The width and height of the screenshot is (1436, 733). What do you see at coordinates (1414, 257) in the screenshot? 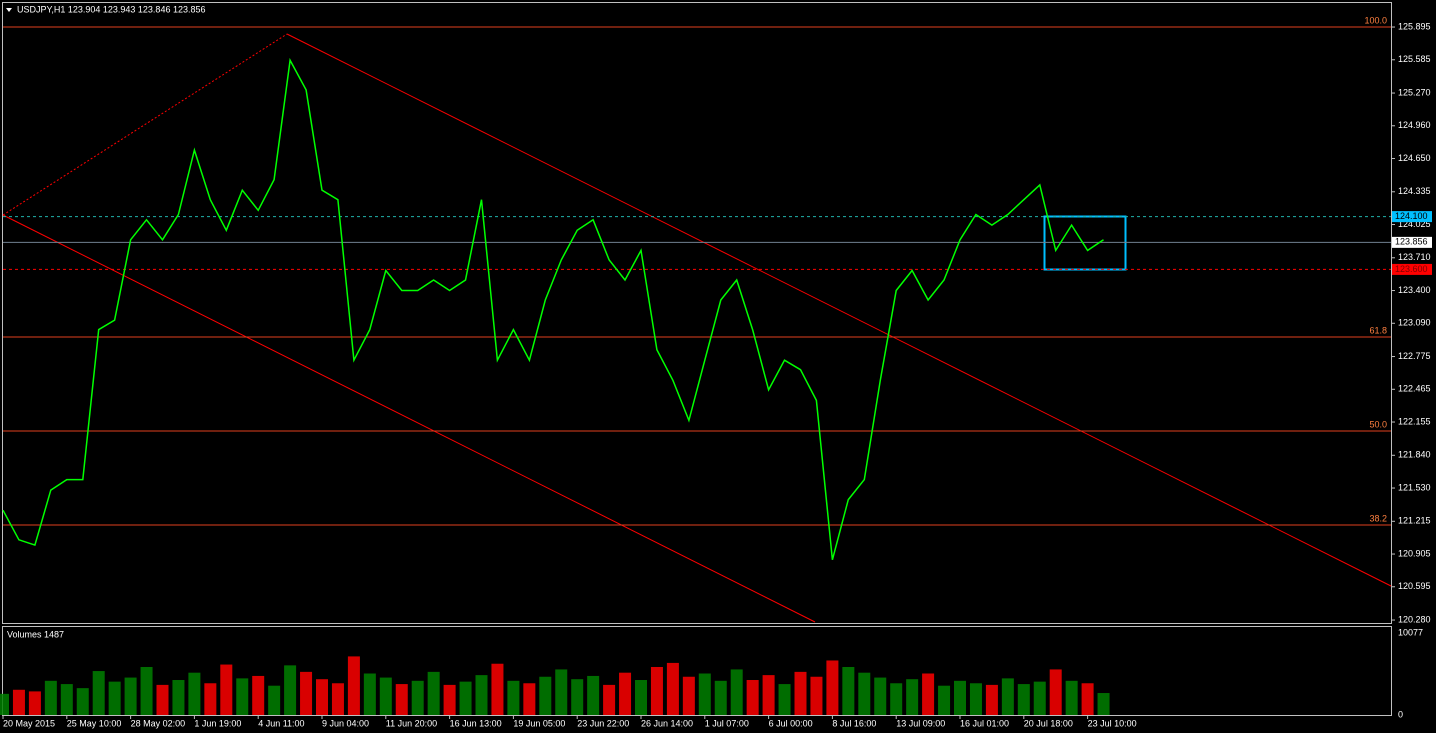
I see `y-tick-label: 123.710` at bounding box center [1414, 257].